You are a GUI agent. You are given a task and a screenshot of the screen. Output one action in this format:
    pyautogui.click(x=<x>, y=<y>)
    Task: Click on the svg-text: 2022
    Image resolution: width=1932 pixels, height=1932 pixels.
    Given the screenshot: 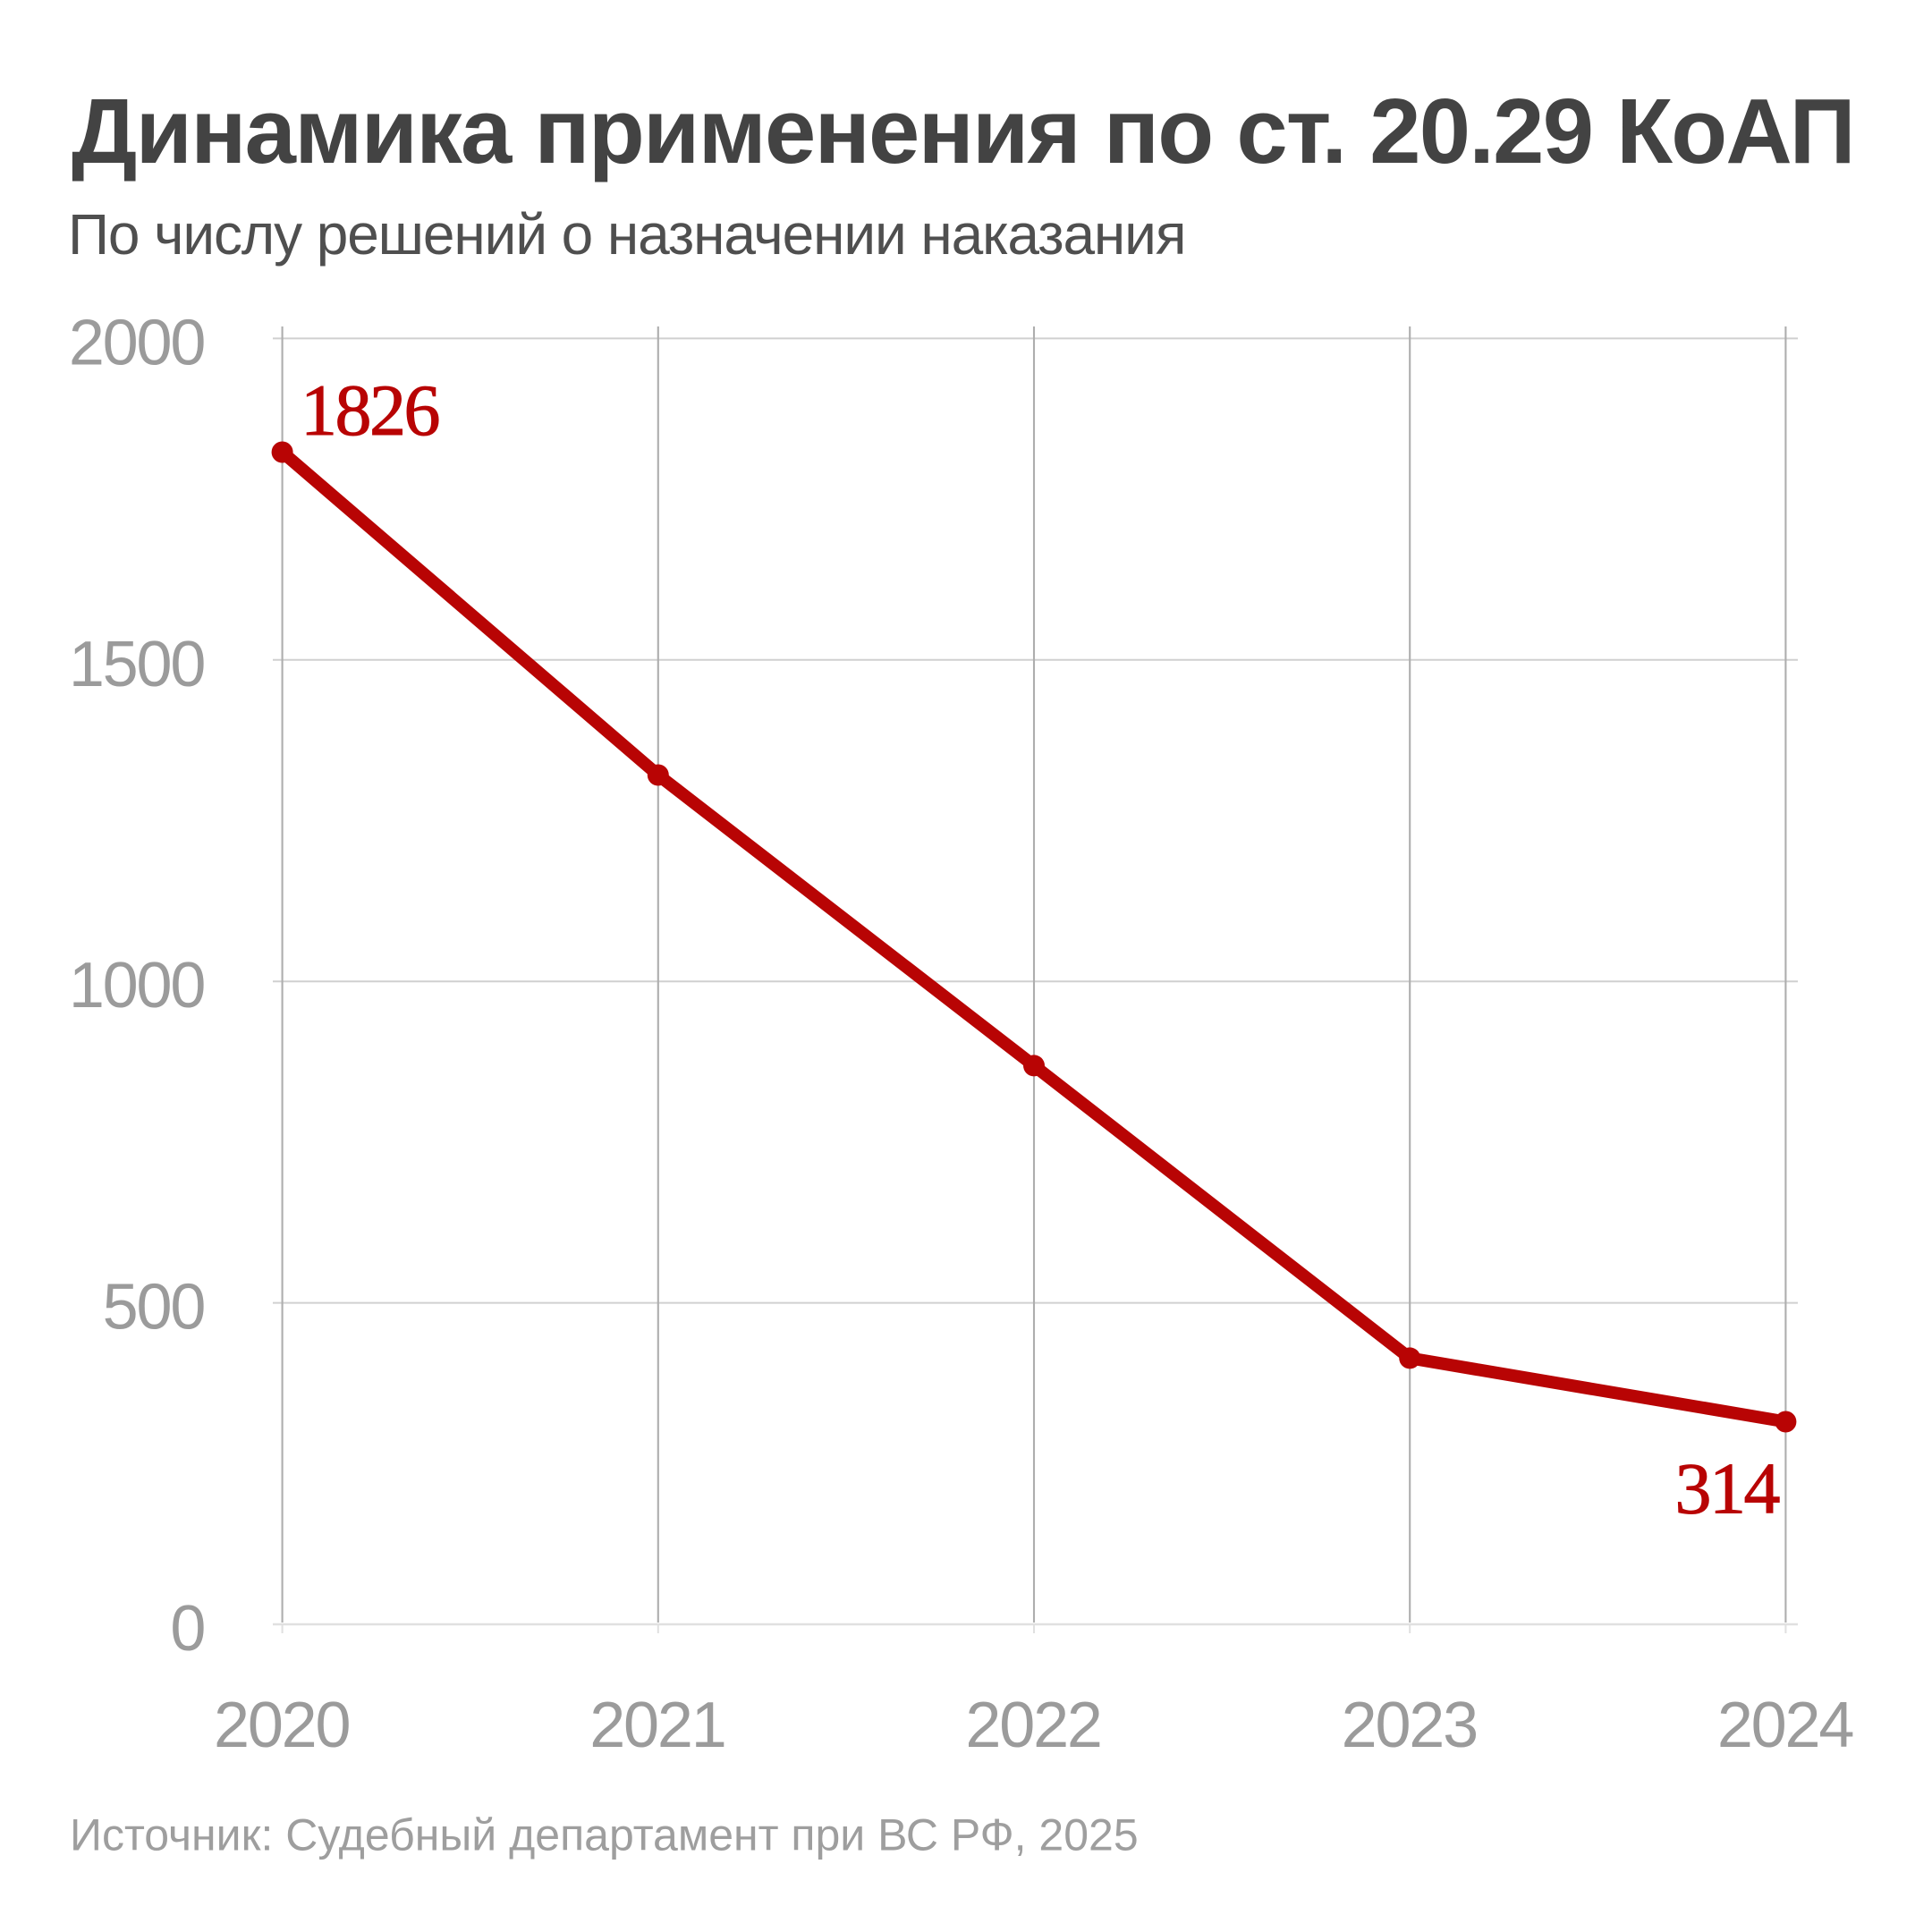 What is the action you would take?
    pyautogui.click(x=1032, y=1725)
    